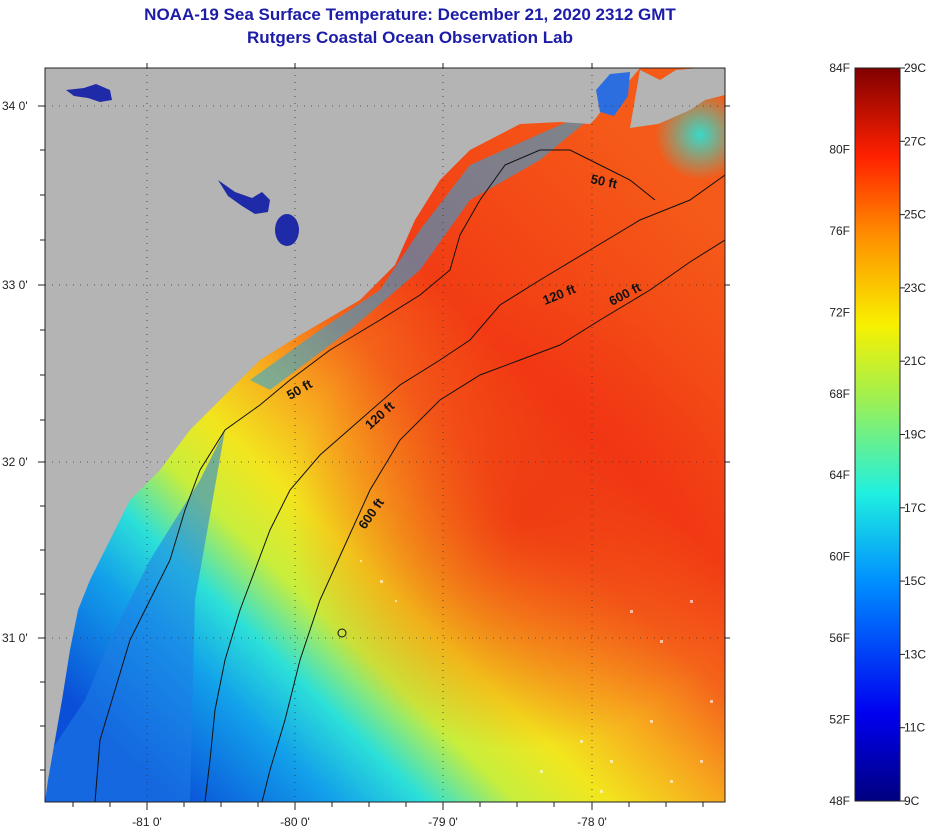 The image size is (928, 832). Describe the element at coordinates (915, 508) in the screenshot. I see `colorbar-label-c: 17C` at that location.